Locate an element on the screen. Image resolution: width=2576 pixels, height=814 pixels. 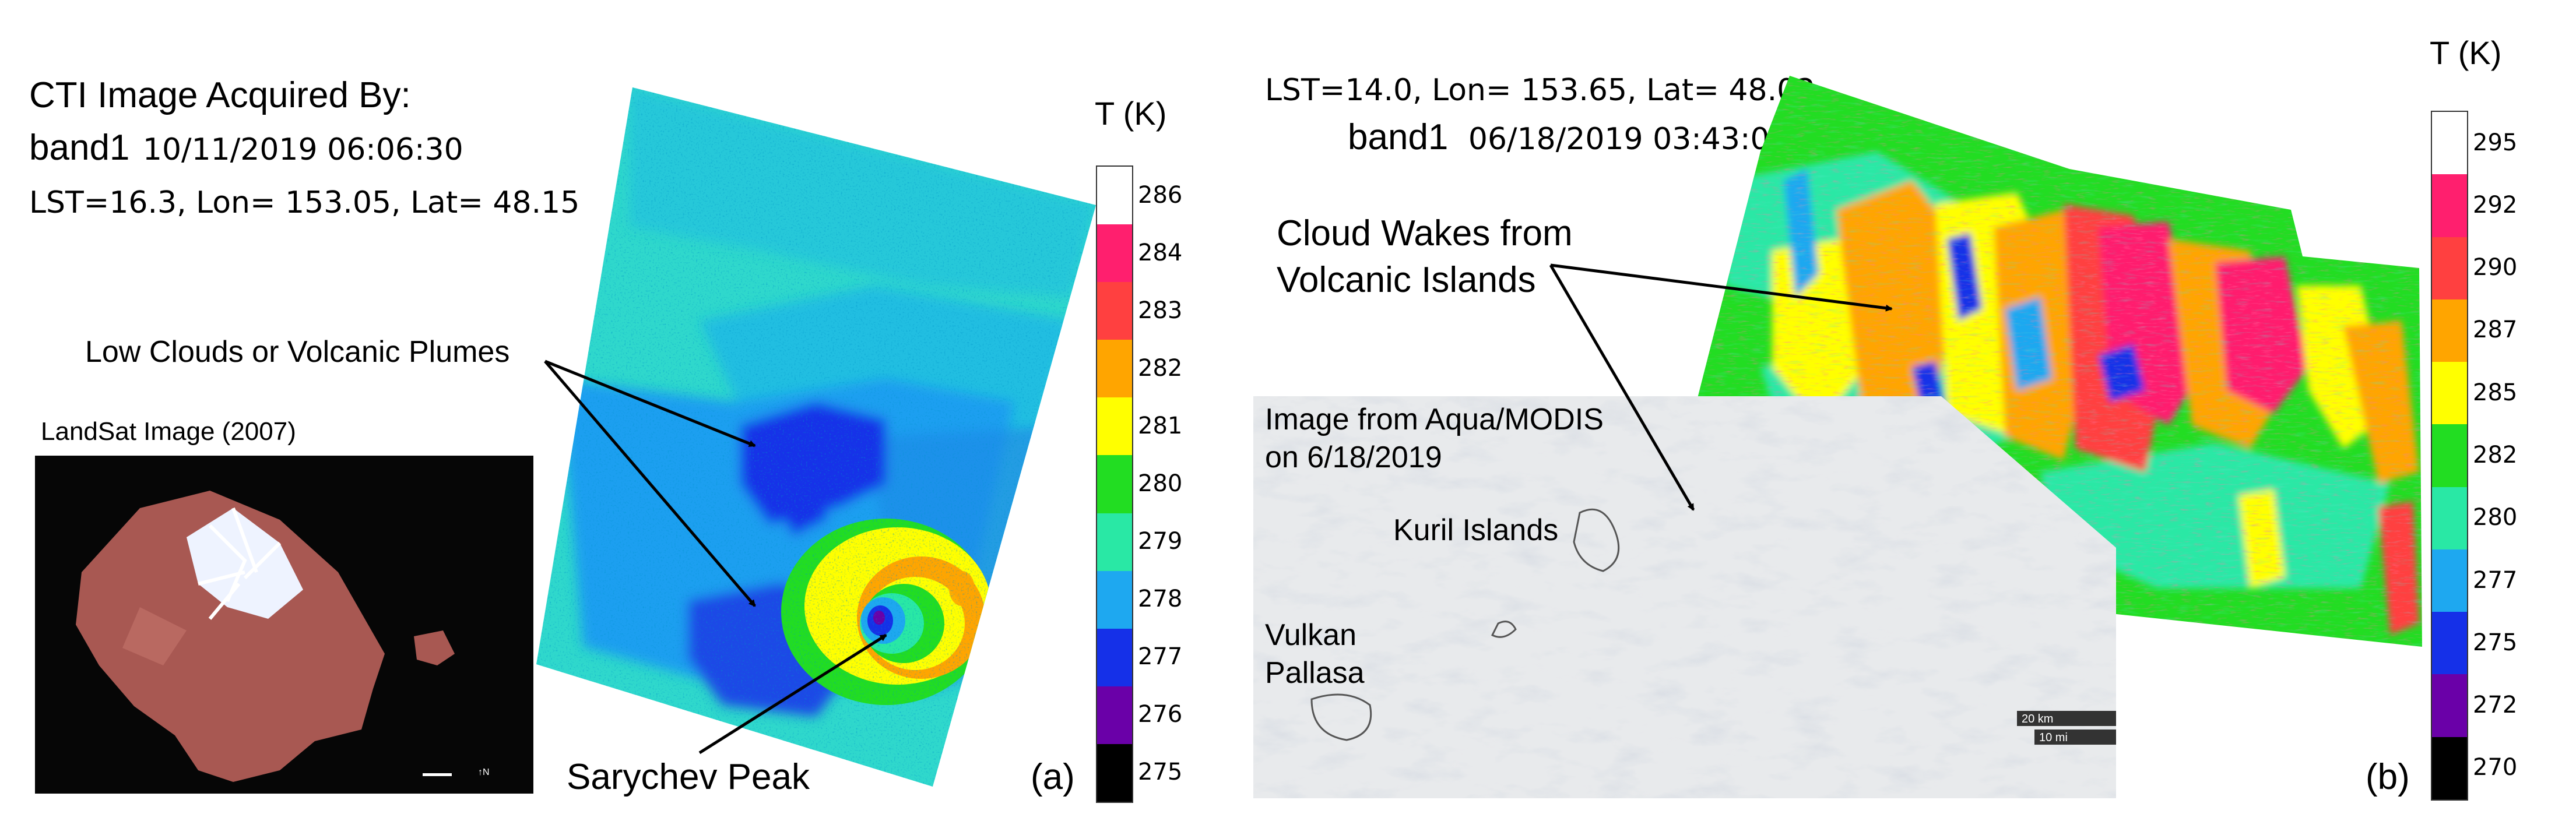
panel-a-colorbar: 286 284 283 282 281 280 279 278 277 276 275 is located at coordinates (1139, 484).